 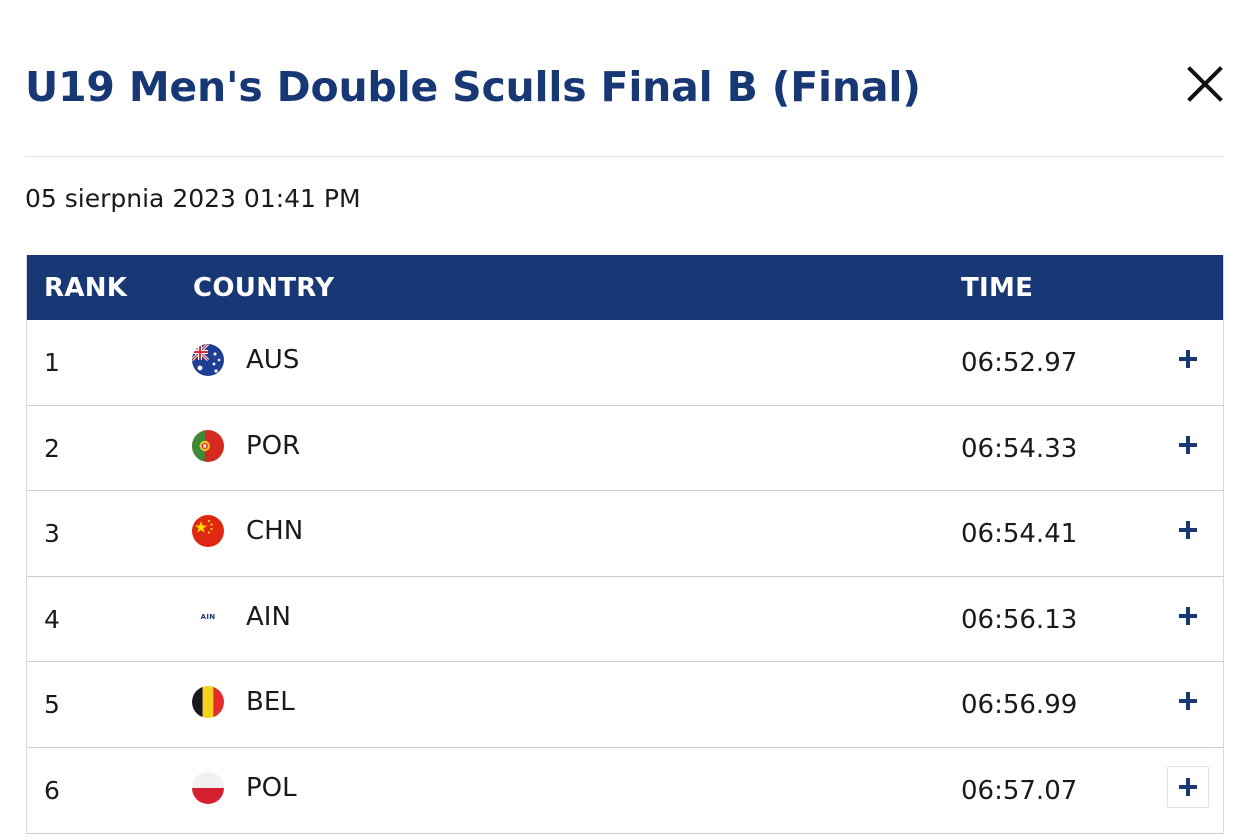 What do you see at coordinates (625, 790) in the screenshot?
I see `table-row: 6 POL 06:57.07` at bounding box center [625, 790].